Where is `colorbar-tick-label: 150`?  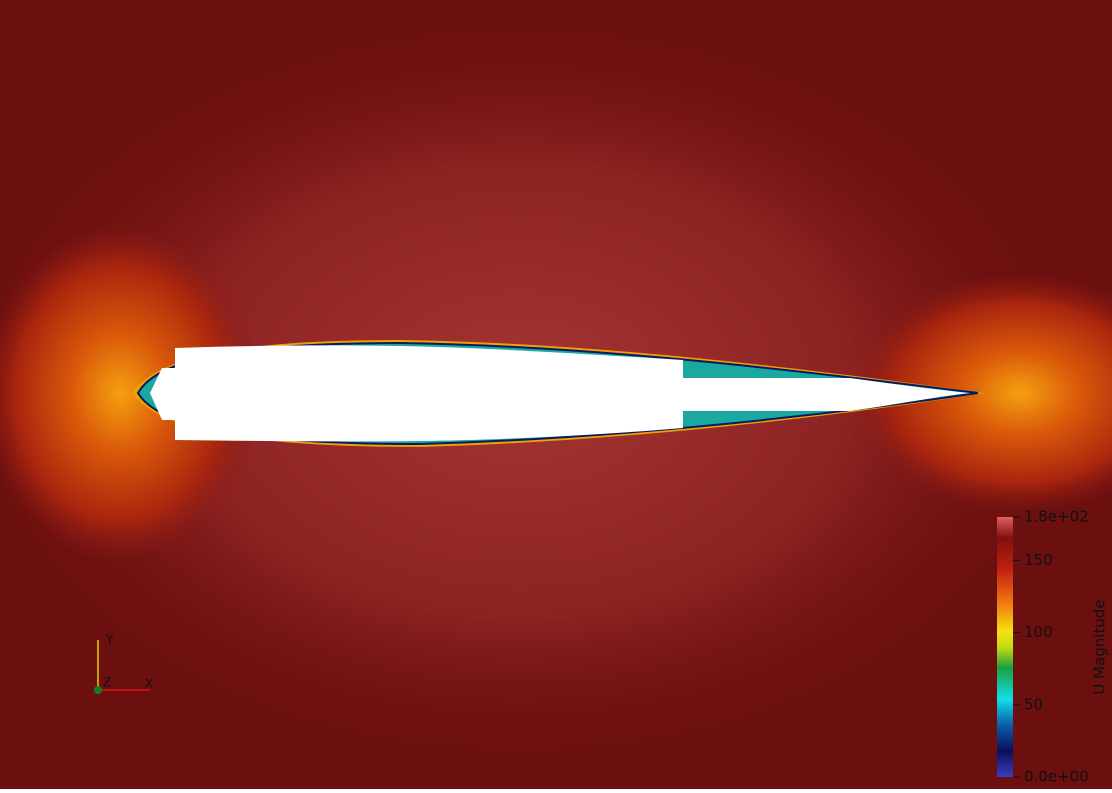 colorbar-tick-label: 150 is located at coordinates (1038, 560).